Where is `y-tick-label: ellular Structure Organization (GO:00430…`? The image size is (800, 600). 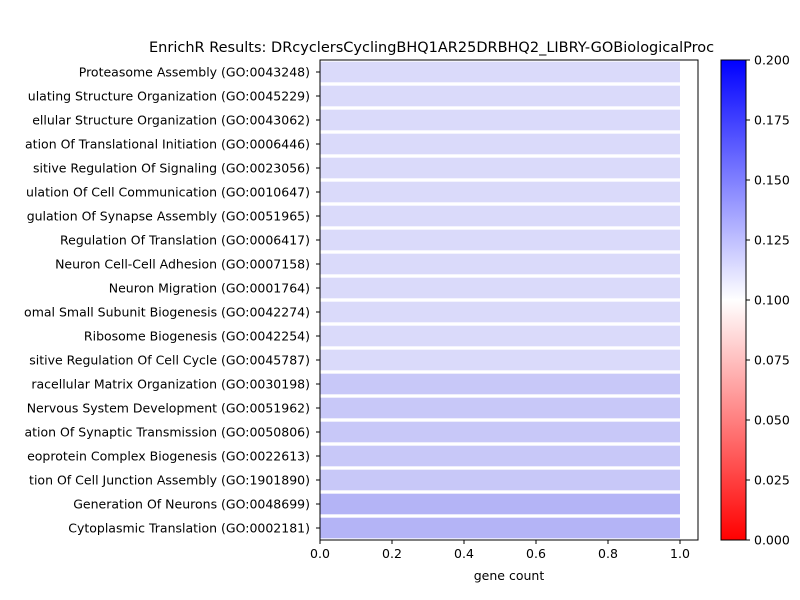 y-tick-label: ellular Structure Organization (GO:00430… is located at coordinates (171, 120).